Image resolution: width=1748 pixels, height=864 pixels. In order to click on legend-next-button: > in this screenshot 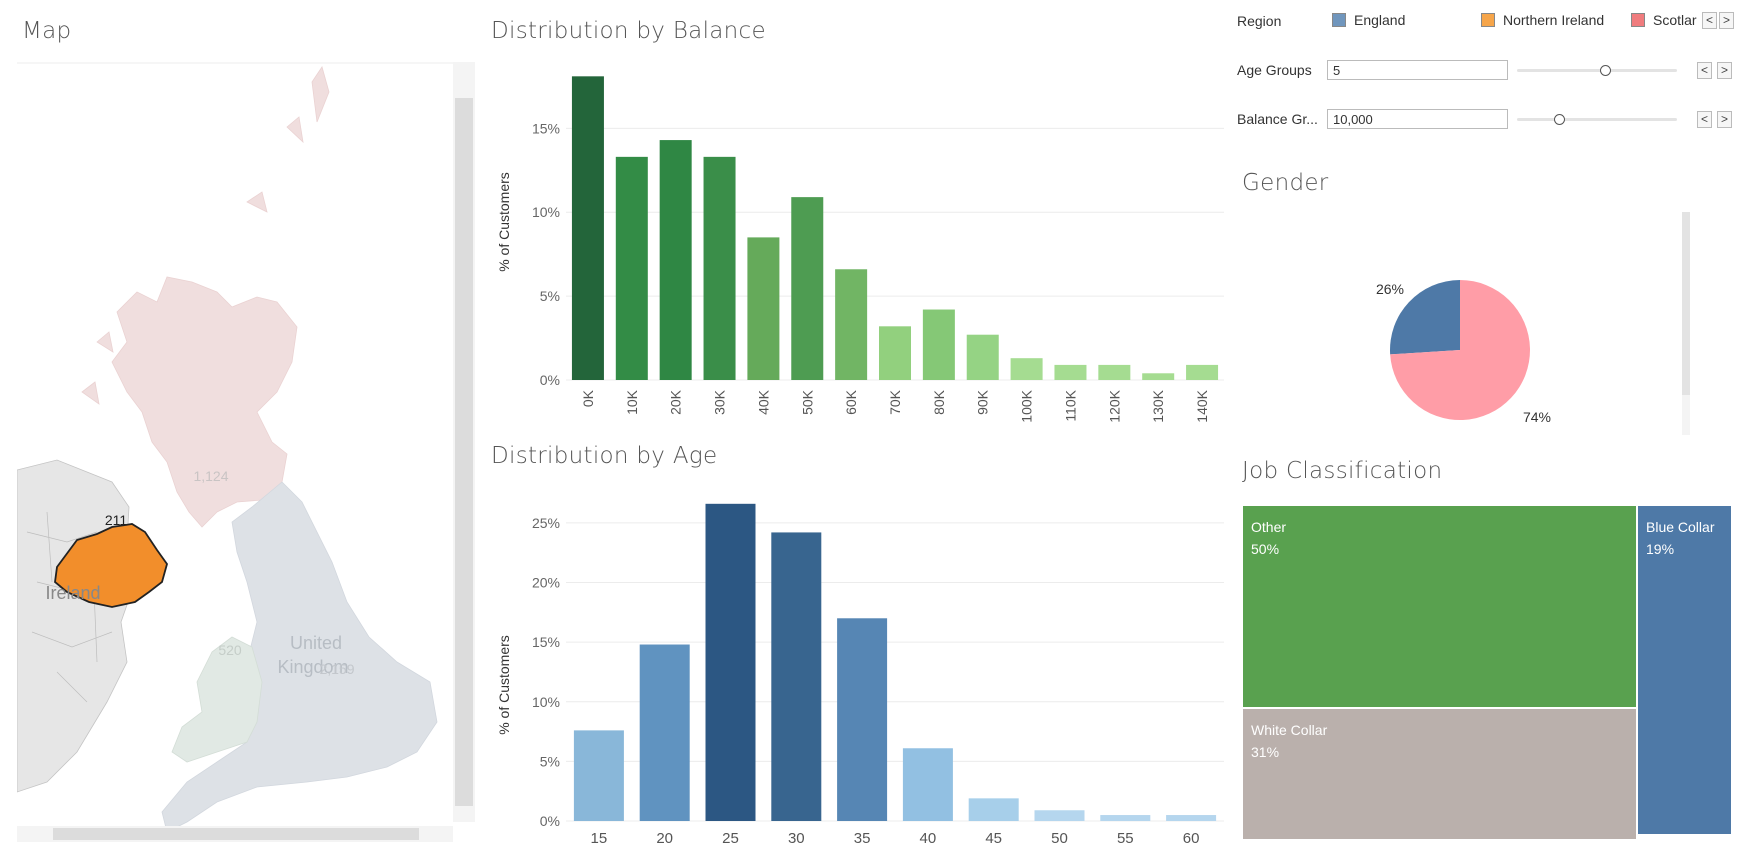, I will do `click(1726, 20)`.